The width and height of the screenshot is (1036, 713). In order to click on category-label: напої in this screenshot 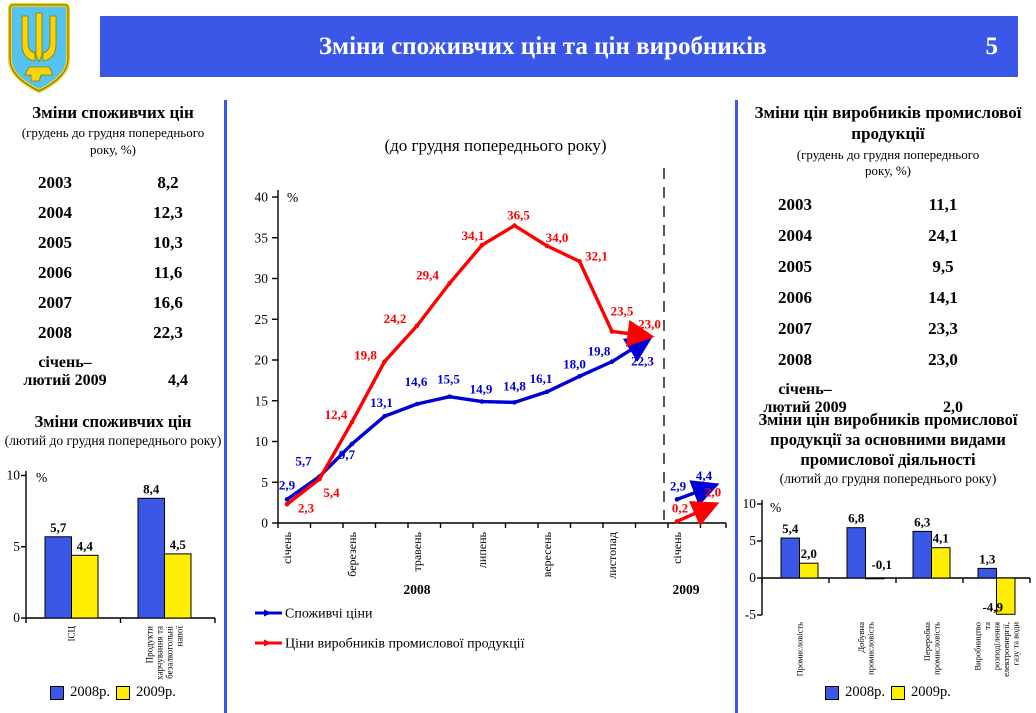, I will do `click(180, 636)`.